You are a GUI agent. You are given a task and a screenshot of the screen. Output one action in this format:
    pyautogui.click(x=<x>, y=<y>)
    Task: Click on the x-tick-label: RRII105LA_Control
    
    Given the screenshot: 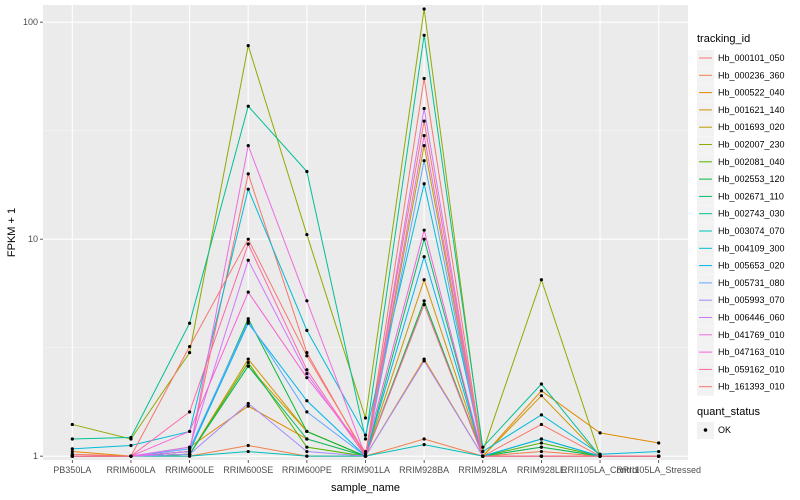 What is the action you would take?
    pyautogui.click(x=600, y=470)
    